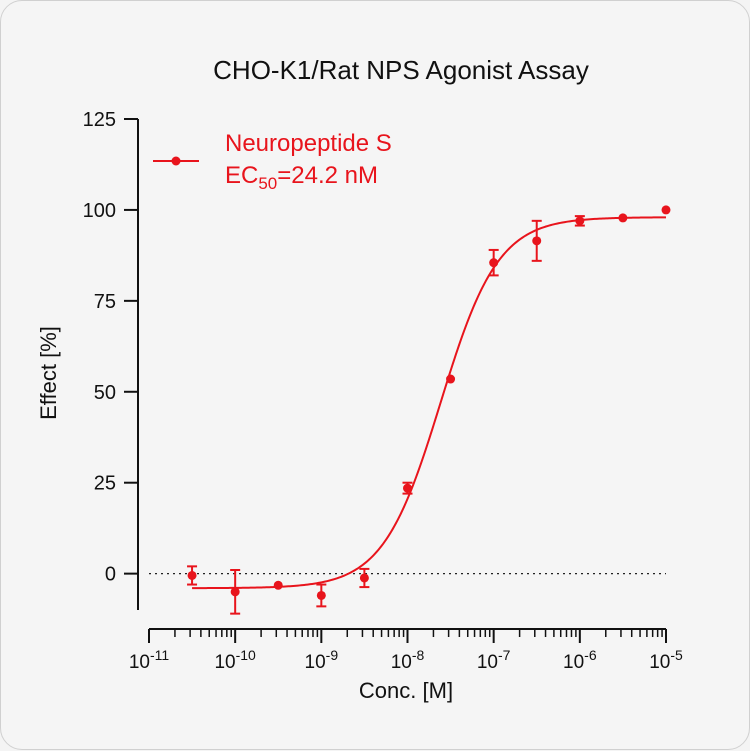 The height and width of the screenshot is (751, 750). I want to click on x-tick-label: 10⁻⁶, so click(580, 660).